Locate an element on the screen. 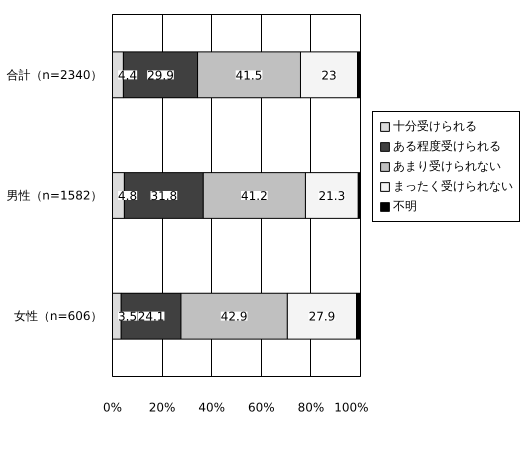  data-label: 21.3 is located at coordinates (332, 196).